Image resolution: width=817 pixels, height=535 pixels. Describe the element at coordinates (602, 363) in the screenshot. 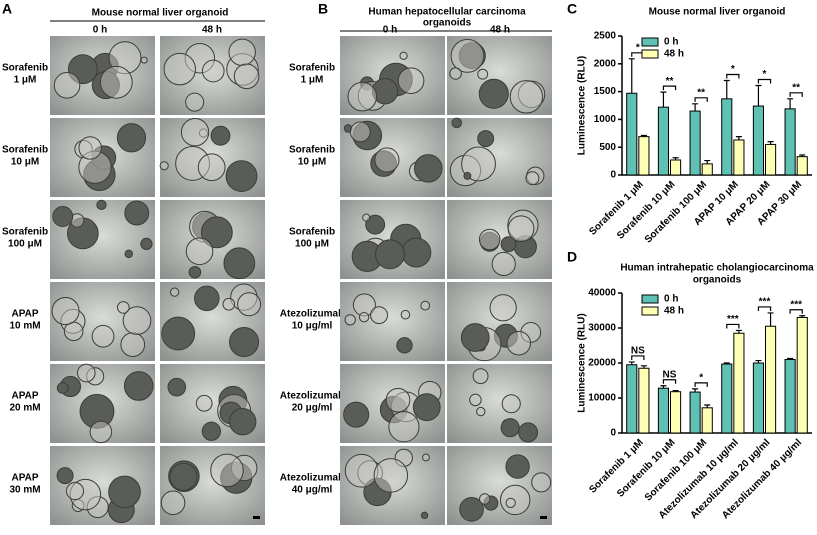

I see `y-tick-label: 20000` at that location.